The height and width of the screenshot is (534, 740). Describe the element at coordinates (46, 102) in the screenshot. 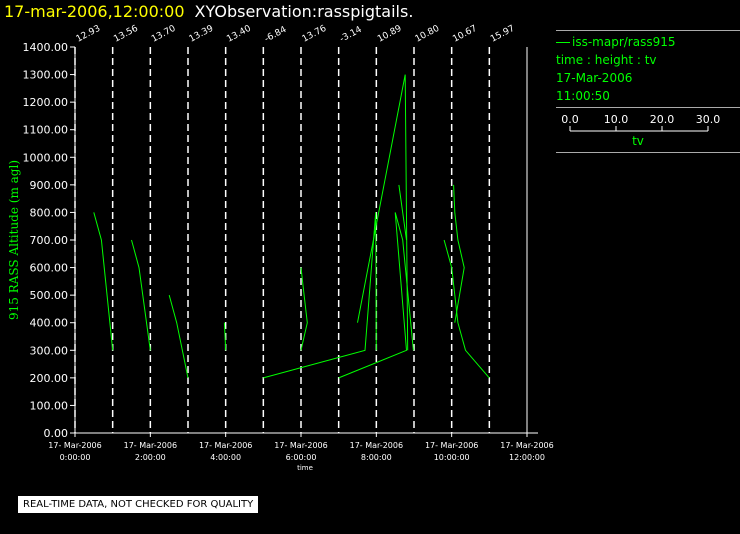

I see `y-tick-label: 1200.00` at that location.